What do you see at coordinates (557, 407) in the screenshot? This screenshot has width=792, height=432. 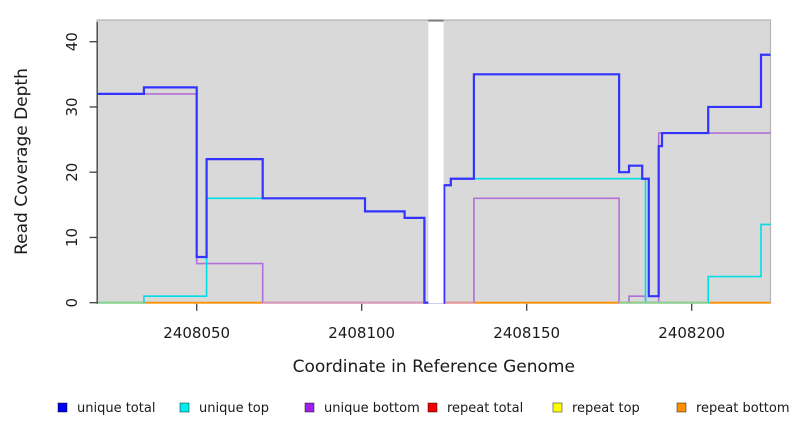 I see `legend-swatch-repeat-top` at bounding box center [557, 407].